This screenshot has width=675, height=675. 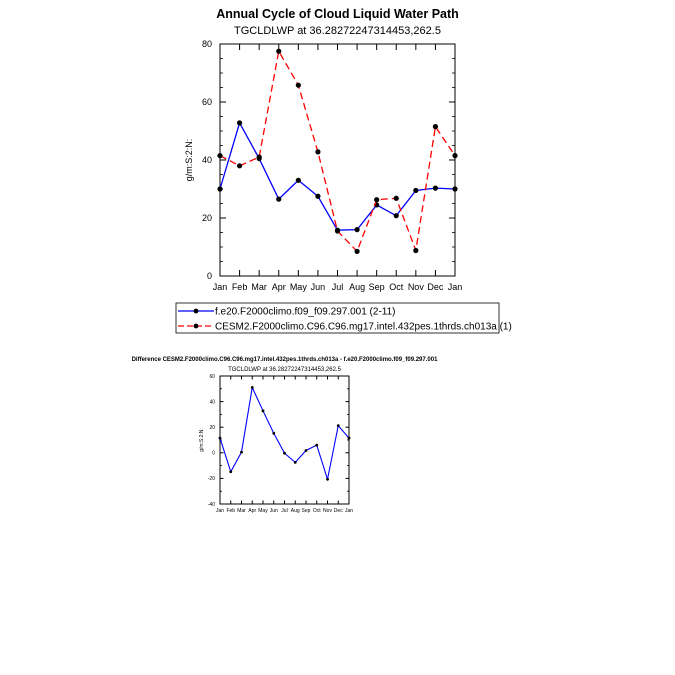 What do you see at coordinates (189, 160) in the screenshot?
I see `chart-1-y-axis-label: g/m:S:2:N:` at bounding box center [189, 160].